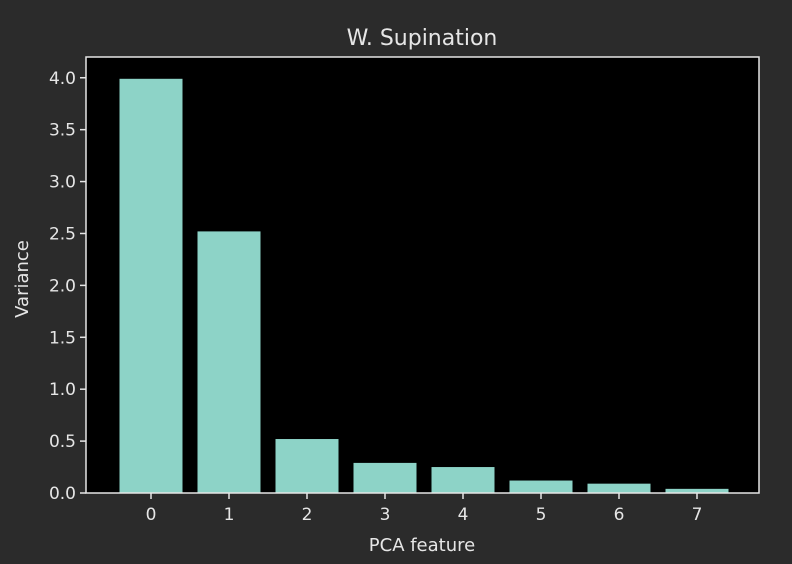 This screenshot has width=792, height=564. Describe the element at coordinates (62, 338) in the screenshot. I see `y-tick-label: 1.5` at that location.